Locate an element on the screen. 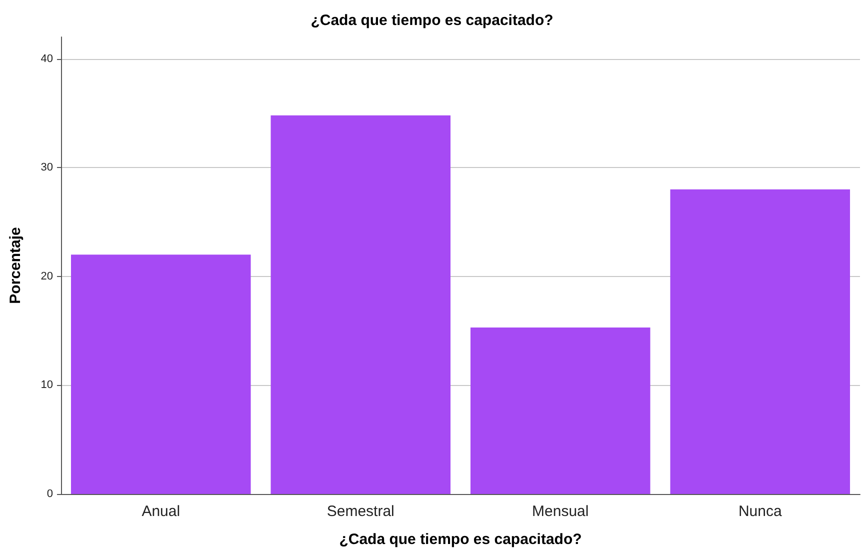 The width and height of the screenshot is (864, 560). y-tick-label: 0 is located at coordinates (49, 494).